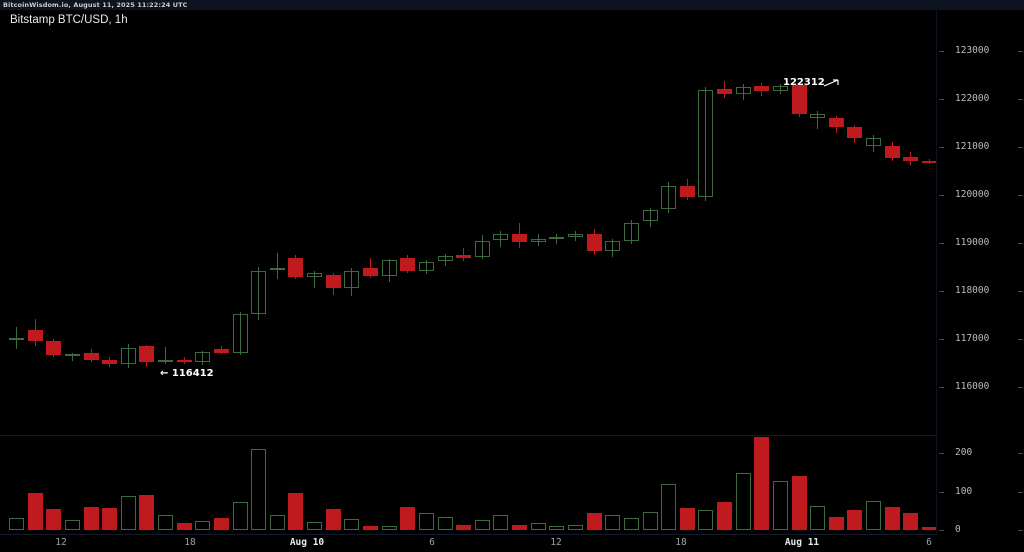 The height and width of the screenshot is (552, 1024). What do you see at coordinates (512, 543) in the screenshot?
I see `time-axis: 12 18 Aug 10 6 12 18 Aug 11 6` at bounding box center [512, 543].